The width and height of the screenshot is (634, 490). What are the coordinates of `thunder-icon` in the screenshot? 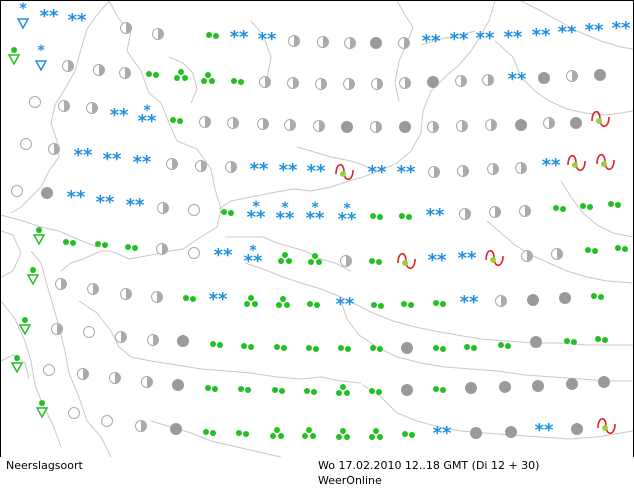 It's located at (344, 172).